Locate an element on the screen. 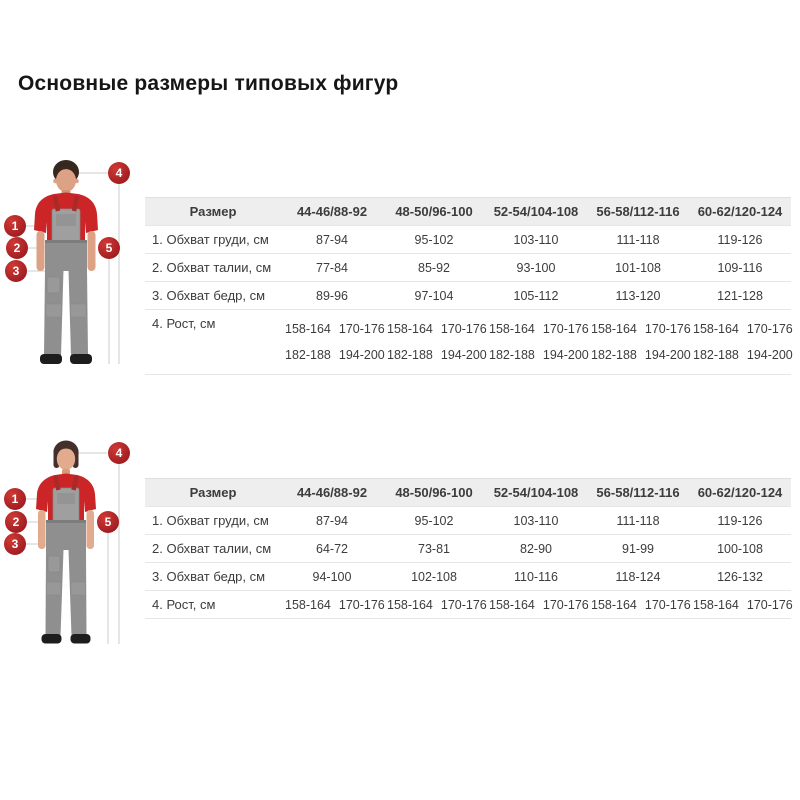 The height and width of the screenshot is (800, 800). man-figure is located at coordinates (66, 262).